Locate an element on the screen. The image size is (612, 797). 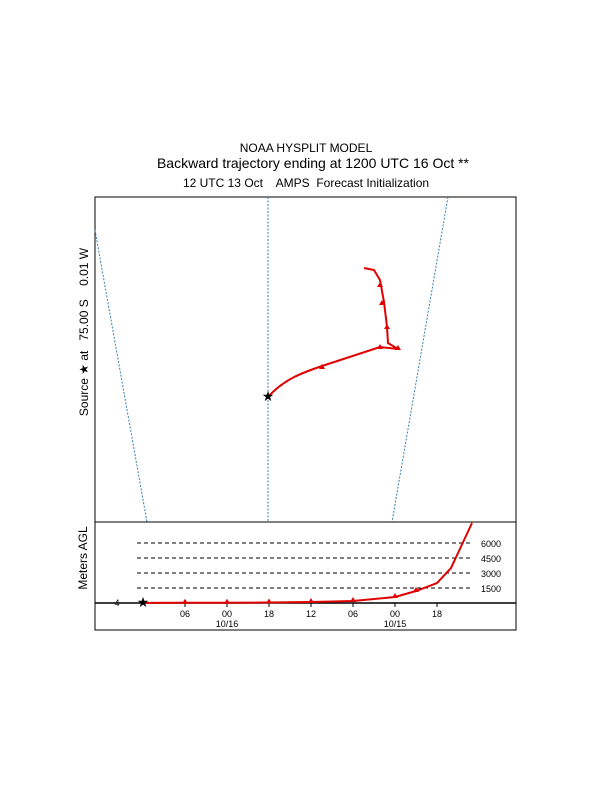
height-frame is located at coordinates (305, 576).